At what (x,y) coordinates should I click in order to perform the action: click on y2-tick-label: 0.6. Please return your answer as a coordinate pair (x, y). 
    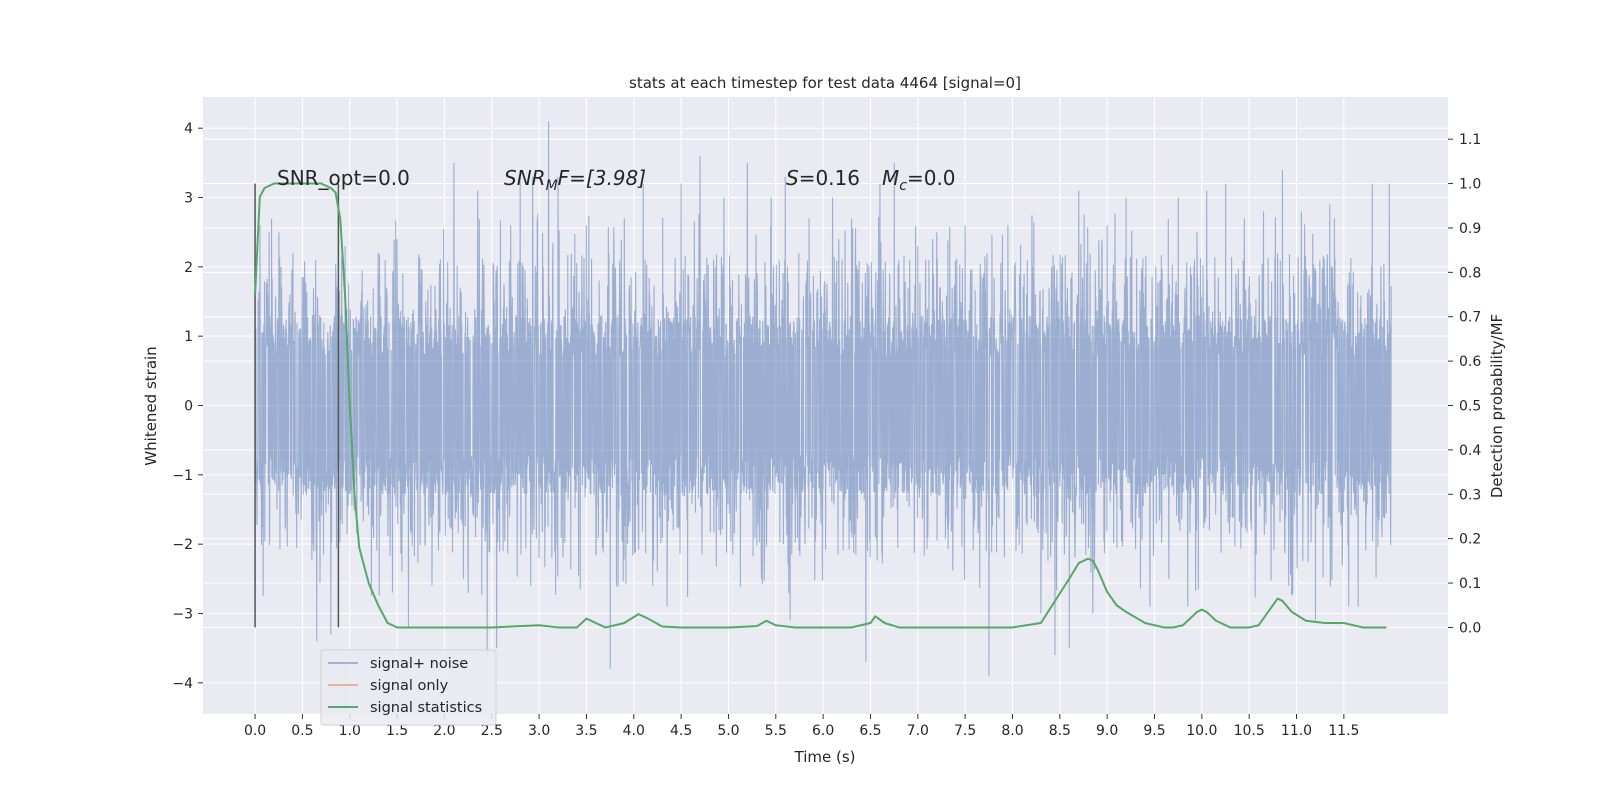
    Looking at the image, I should click on (1470, 362).